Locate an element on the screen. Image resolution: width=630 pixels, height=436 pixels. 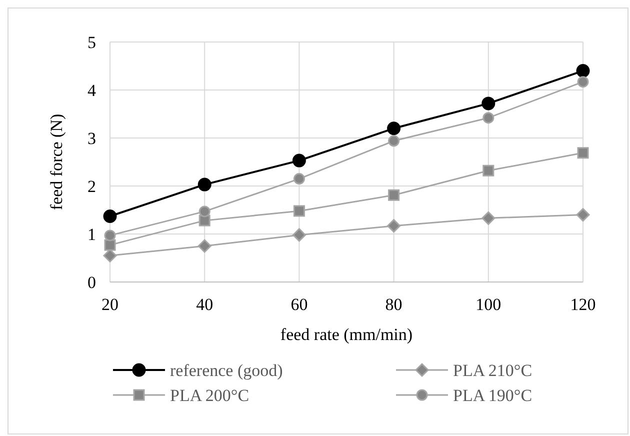
legend-label: PLA 200°C is located at coordinates (210, 395).